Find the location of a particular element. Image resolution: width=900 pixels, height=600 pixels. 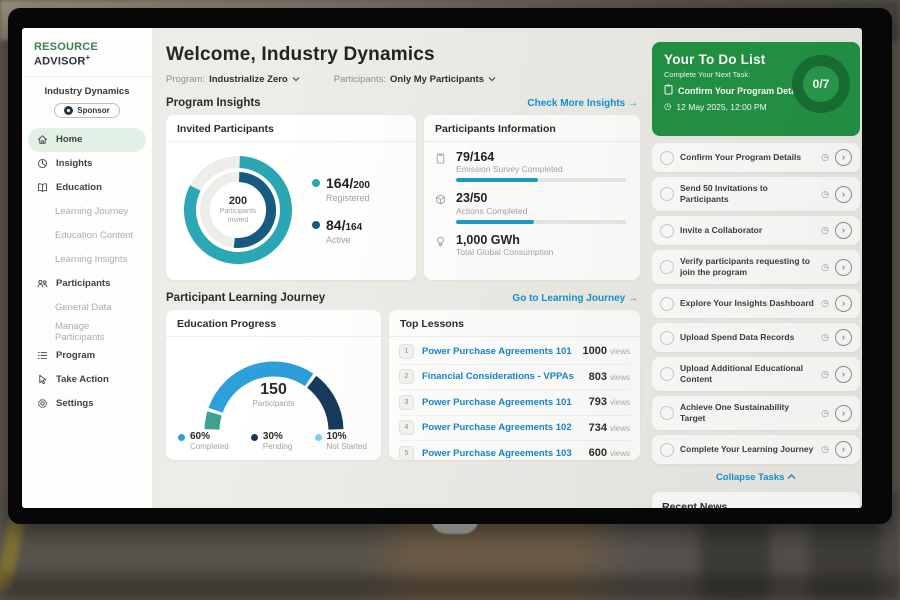

todo-task: Upload Spend Data Records ◷ › is located at coordinates (756, 338).